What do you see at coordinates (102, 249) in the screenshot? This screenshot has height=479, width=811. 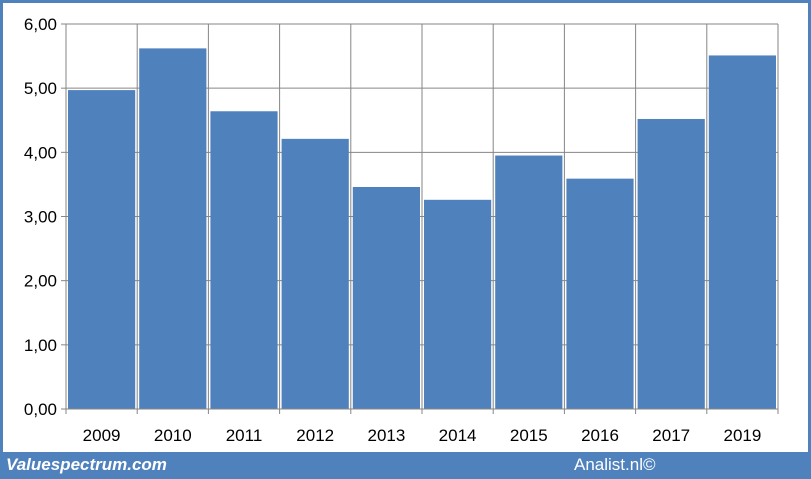 I see `bar-2009` at bounding box center [102, 249].